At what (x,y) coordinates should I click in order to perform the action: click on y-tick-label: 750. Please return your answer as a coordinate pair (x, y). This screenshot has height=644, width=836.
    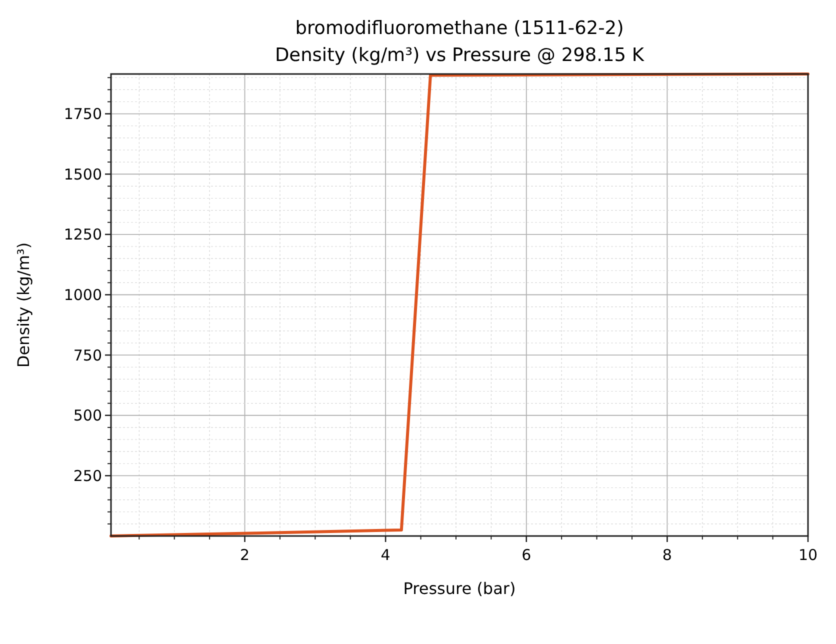
    Looking at the image, I should click on (87, 355).